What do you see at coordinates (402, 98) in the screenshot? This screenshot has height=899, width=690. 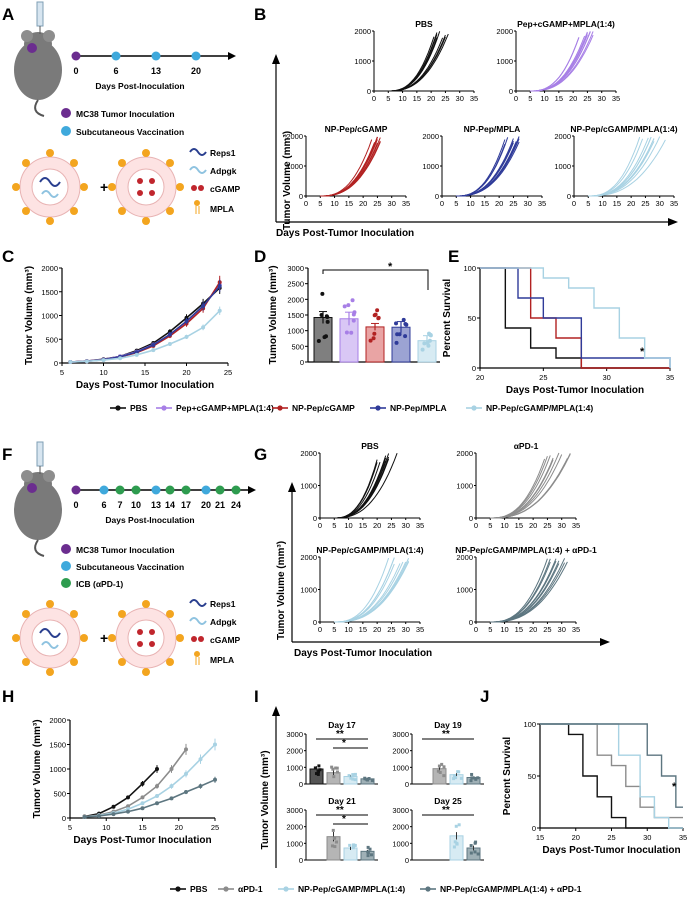 I see `x-tick-label: 10` at bounding box center [402, 98].